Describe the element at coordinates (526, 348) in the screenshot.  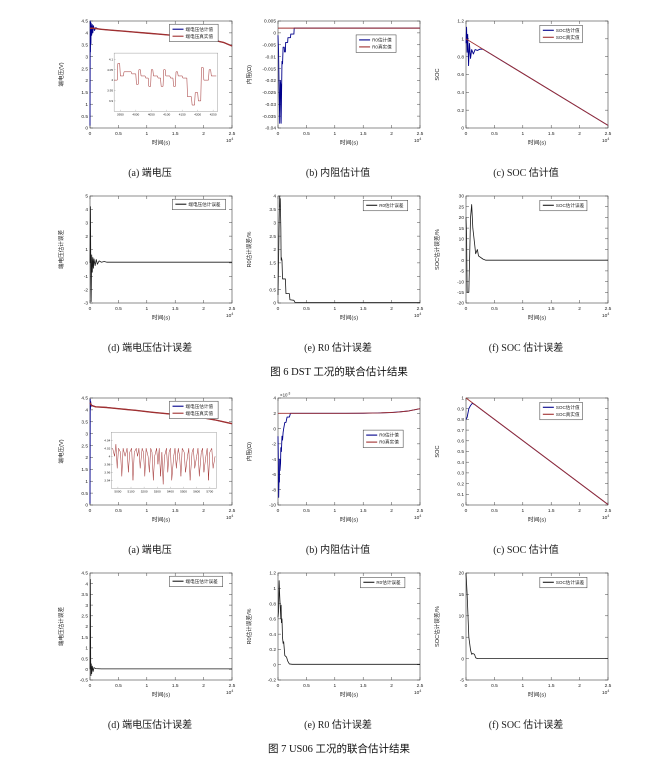
I see `subcaption-fig6-f: (f) SOC 估计误差` at that location.